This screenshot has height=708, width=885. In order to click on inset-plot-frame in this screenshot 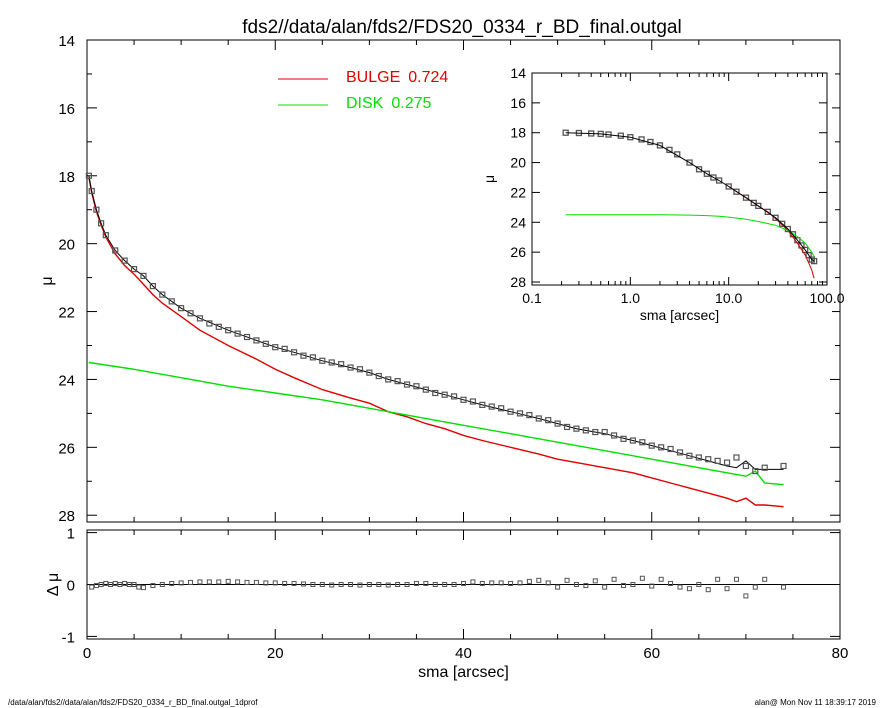, I will do `click(679, 179)`.